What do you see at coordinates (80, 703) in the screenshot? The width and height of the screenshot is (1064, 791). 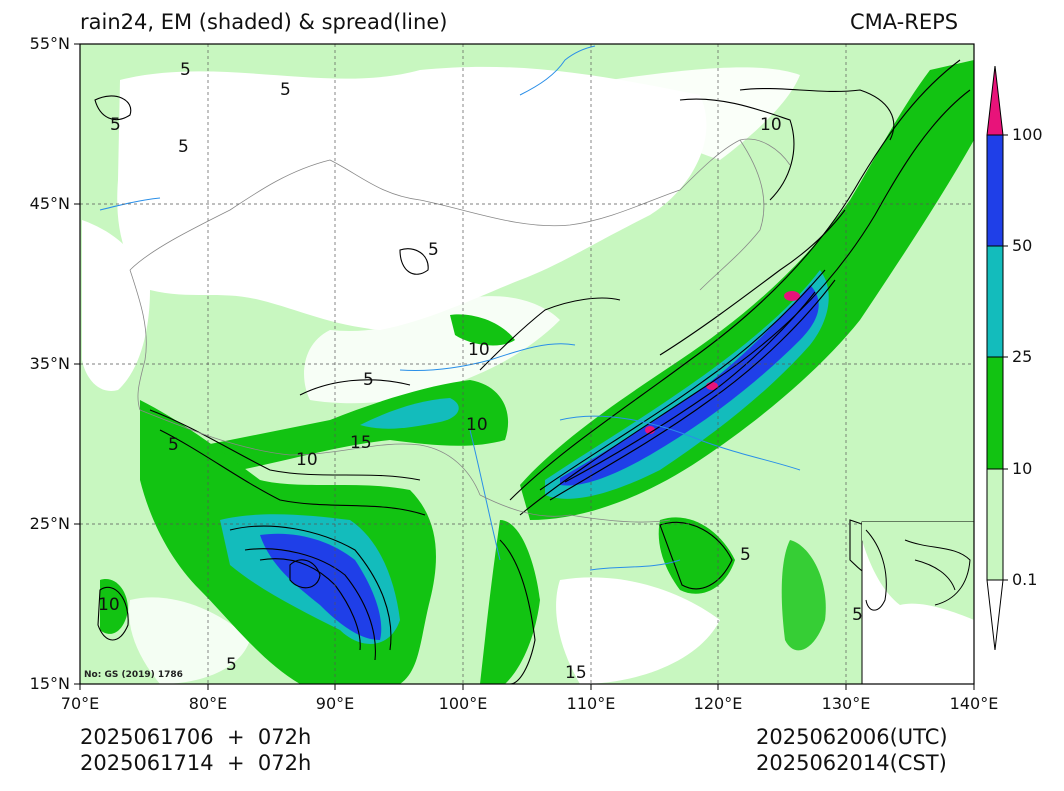 I see `lon-label: 70°E` at bounding box center [80, 703].